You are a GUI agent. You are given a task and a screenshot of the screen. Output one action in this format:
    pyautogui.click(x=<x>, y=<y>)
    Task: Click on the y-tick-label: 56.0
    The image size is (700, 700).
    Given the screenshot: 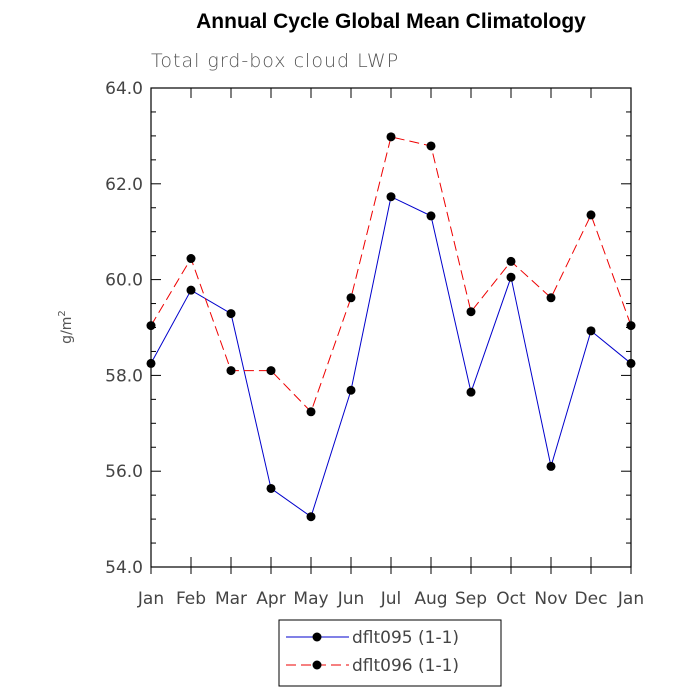 What is the action you would take?
    pyautogui.click(x=124, y=472)
    